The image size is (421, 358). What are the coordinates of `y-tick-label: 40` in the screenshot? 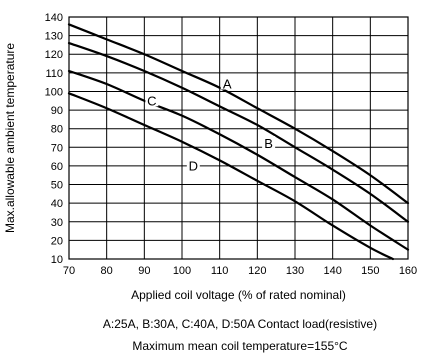 It's located at (57, 204).